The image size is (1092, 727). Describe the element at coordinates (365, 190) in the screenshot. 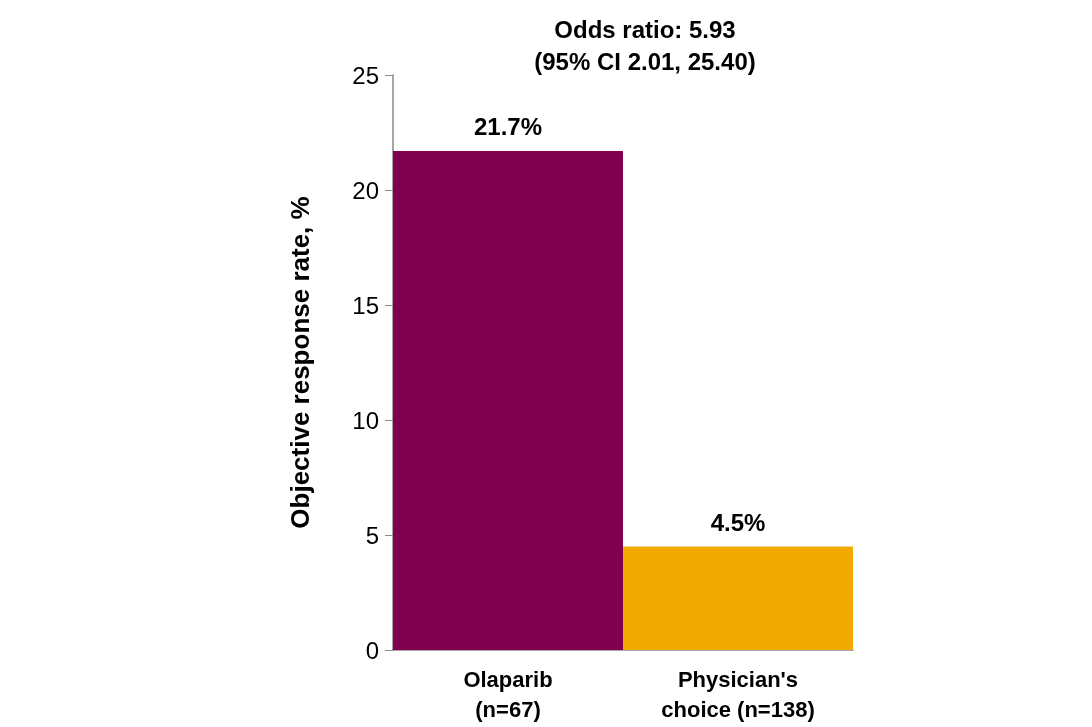

I see `y-tick-label: 20` at that location.